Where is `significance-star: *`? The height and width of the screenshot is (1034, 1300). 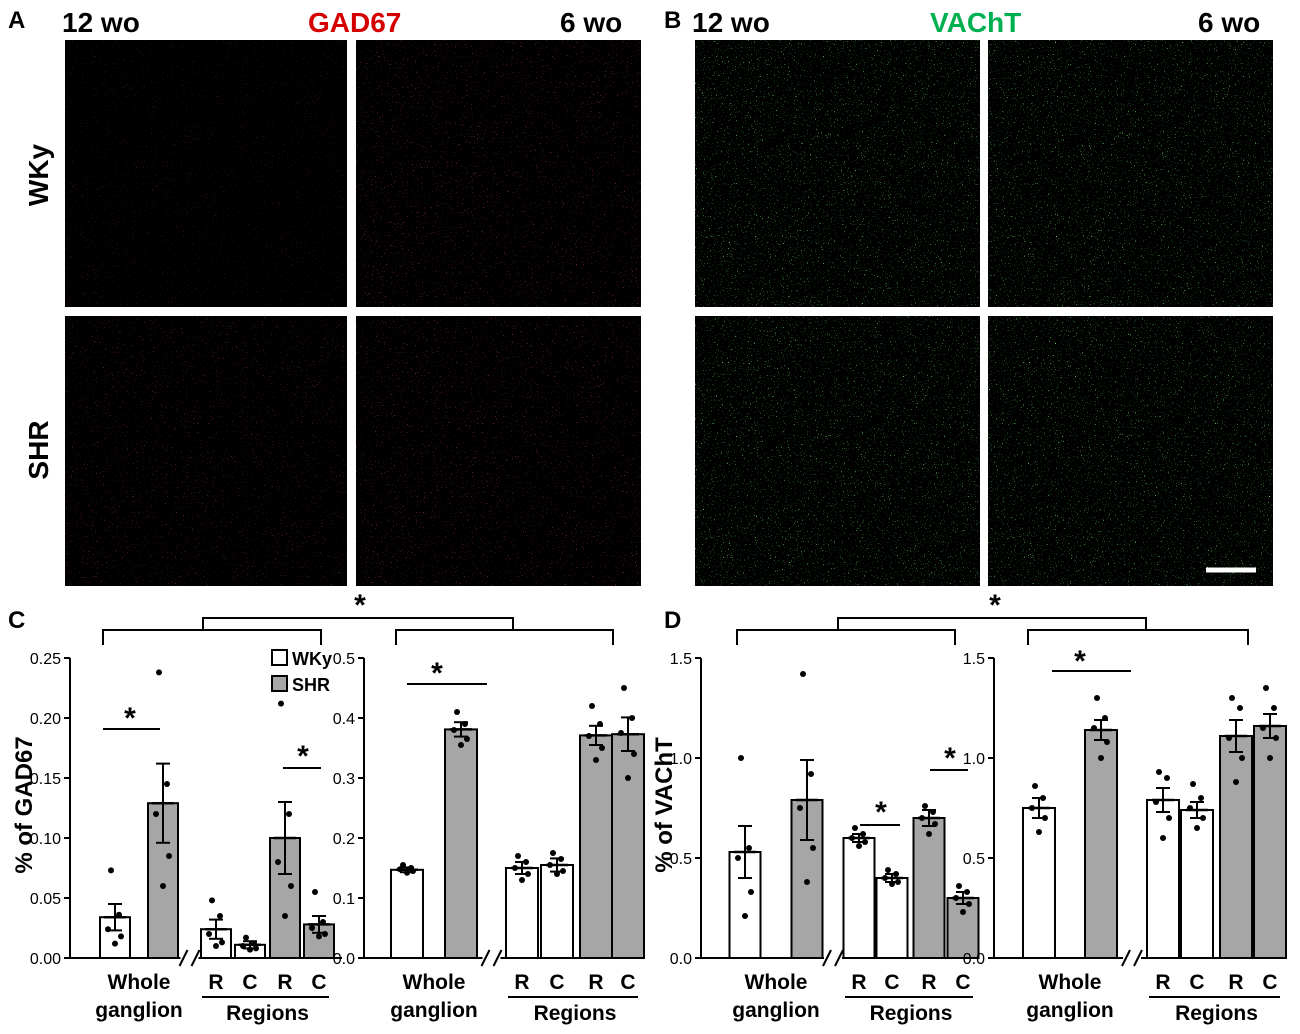 significance-star: * is located at coordinates (950, 758).